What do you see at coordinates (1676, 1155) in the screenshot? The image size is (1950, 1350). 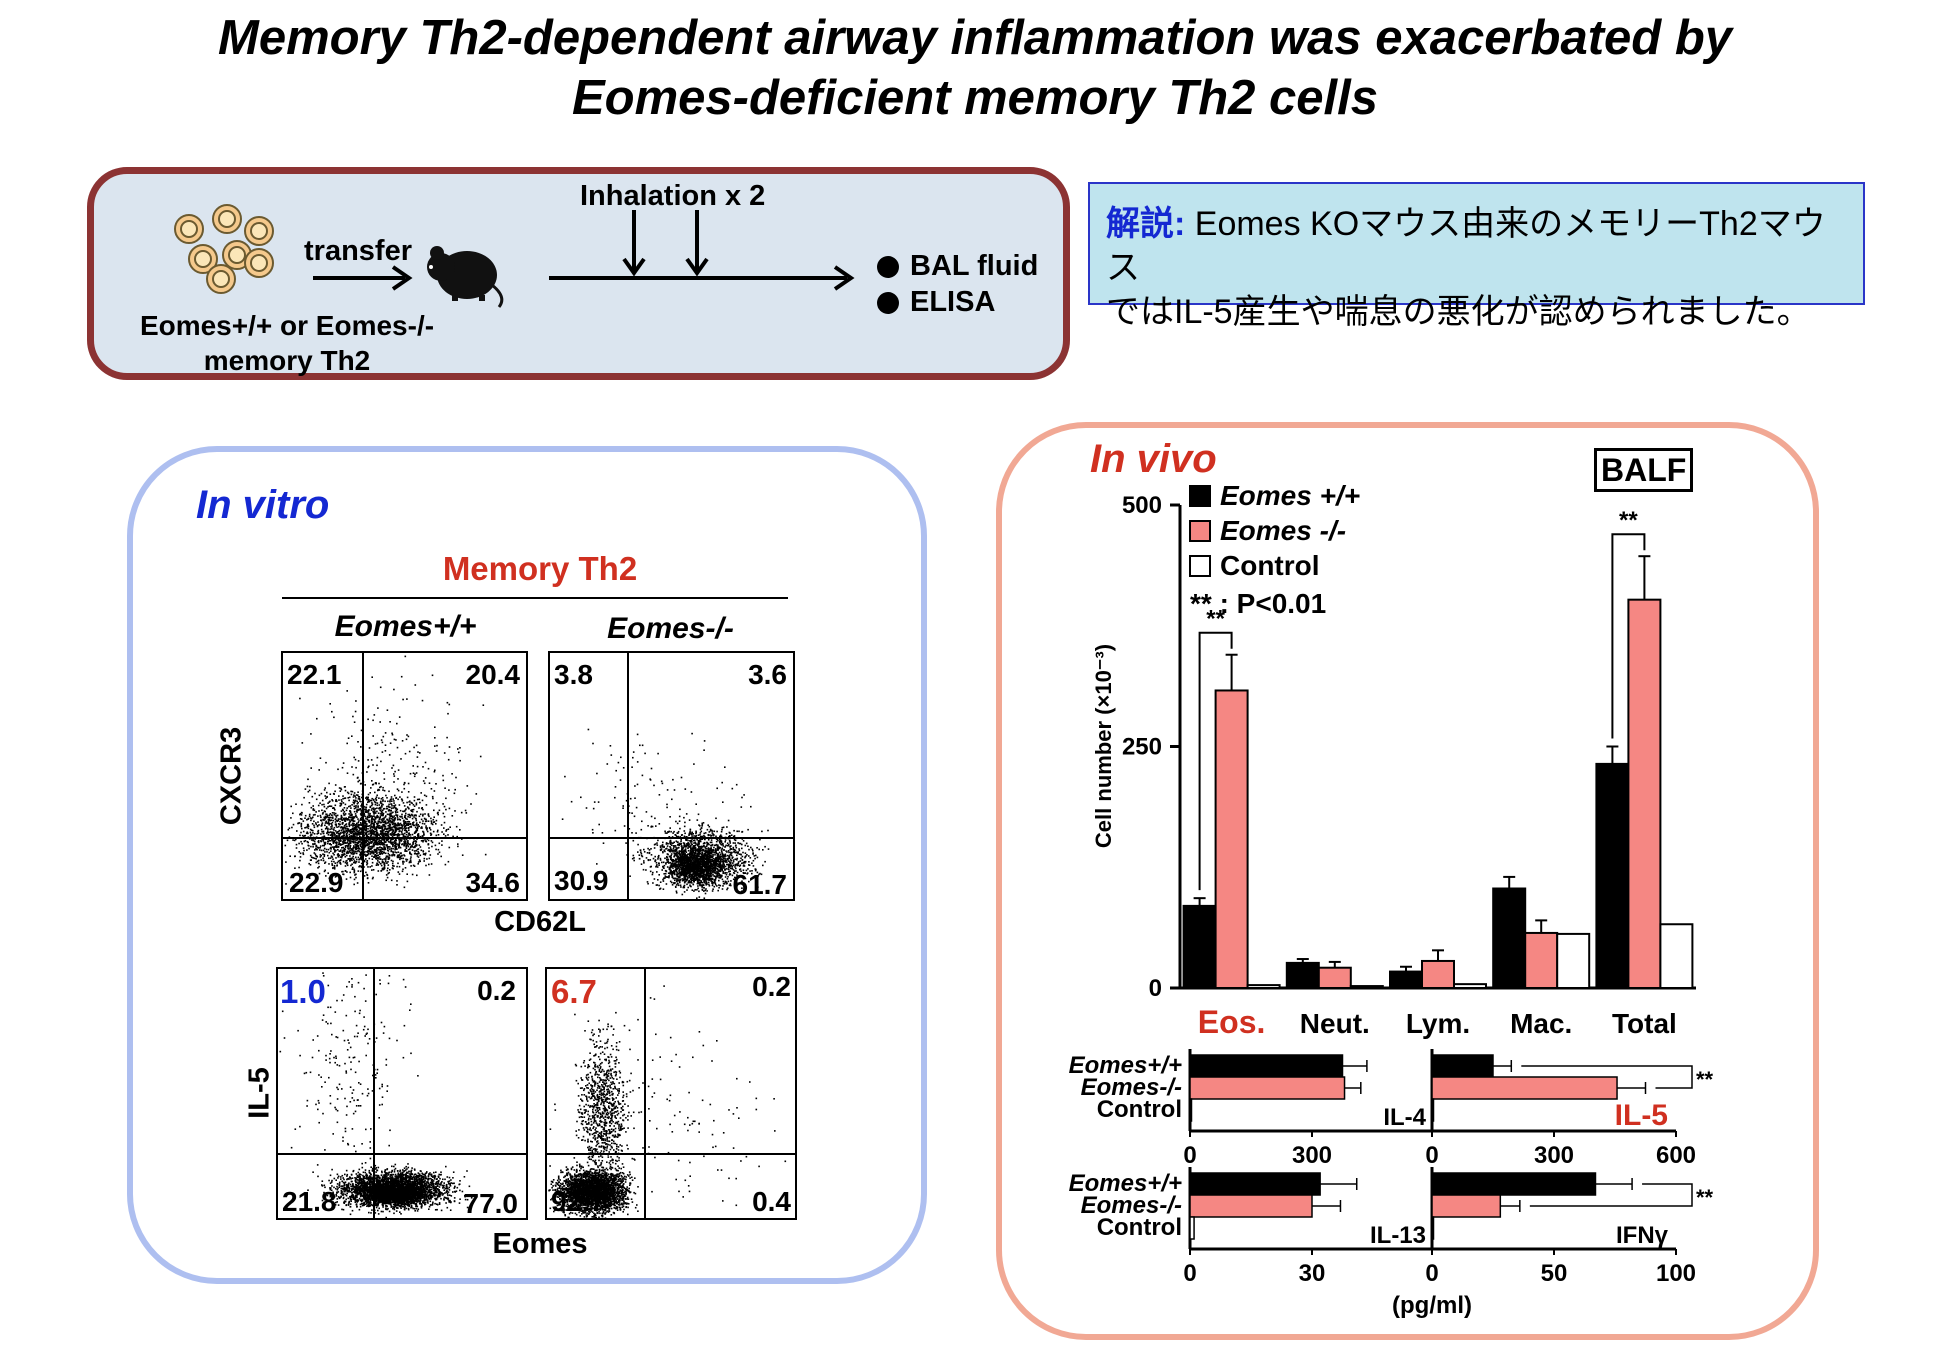 I see `x-tick-label: 600` at bounding box center [1676, 1155].